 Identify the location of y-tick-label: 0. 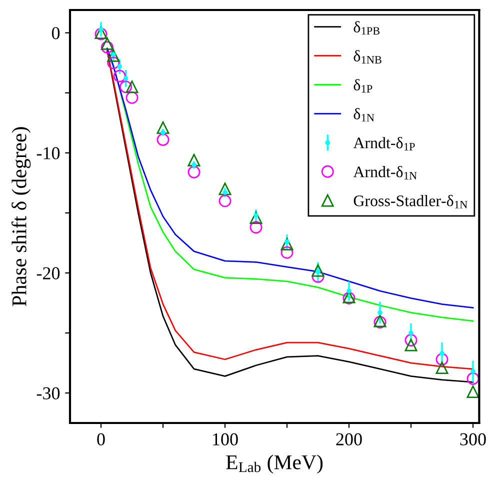
(56, 33).